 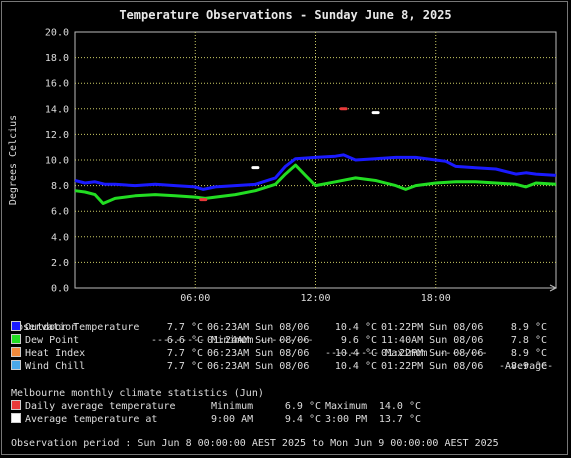 I want to click on legend-header-observation: Observation, so click(x=44, y=327).